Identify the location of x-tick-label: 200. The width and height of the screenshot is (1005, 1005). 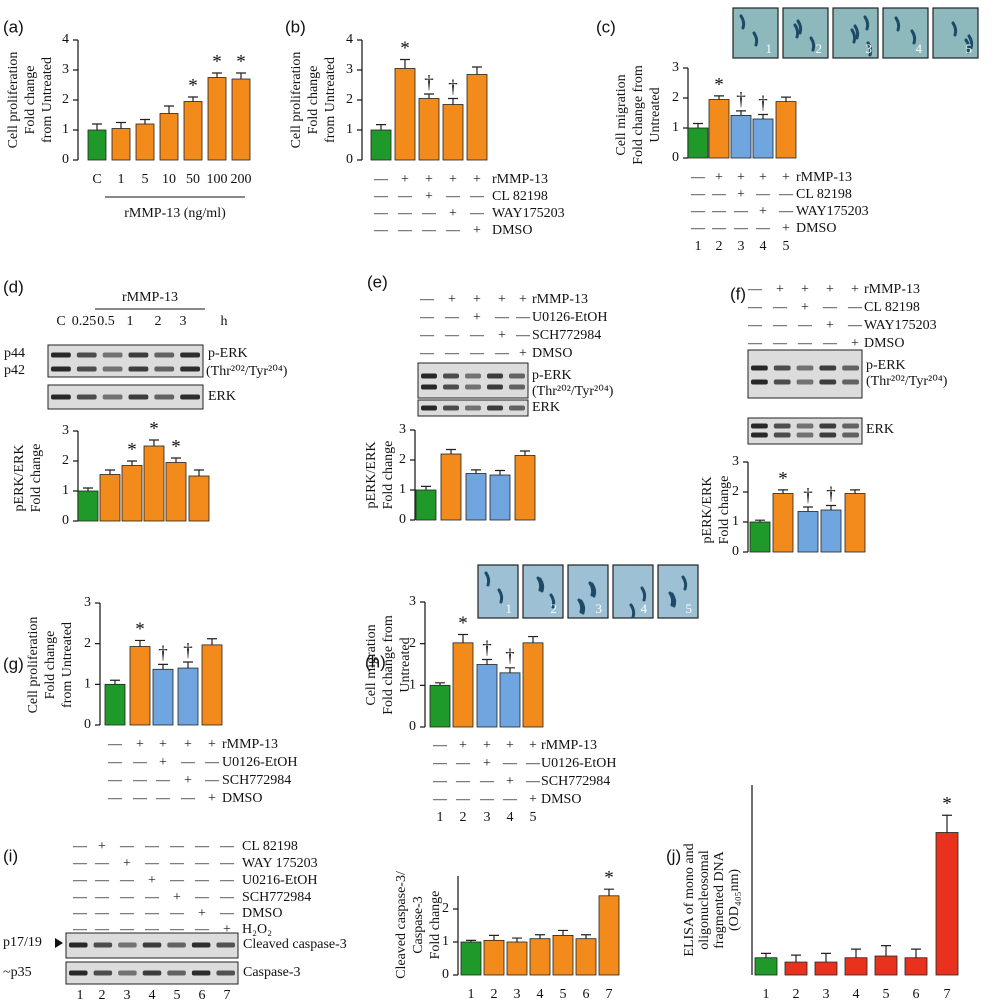
(241, 179).